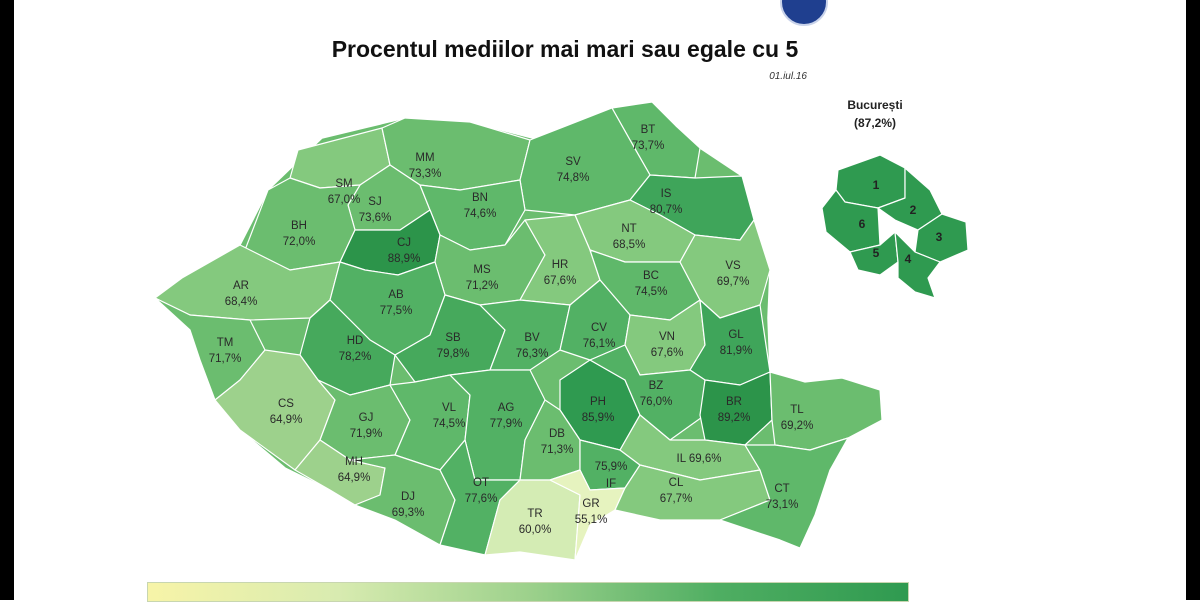  I want to click on county-TL, so click(826, 411).